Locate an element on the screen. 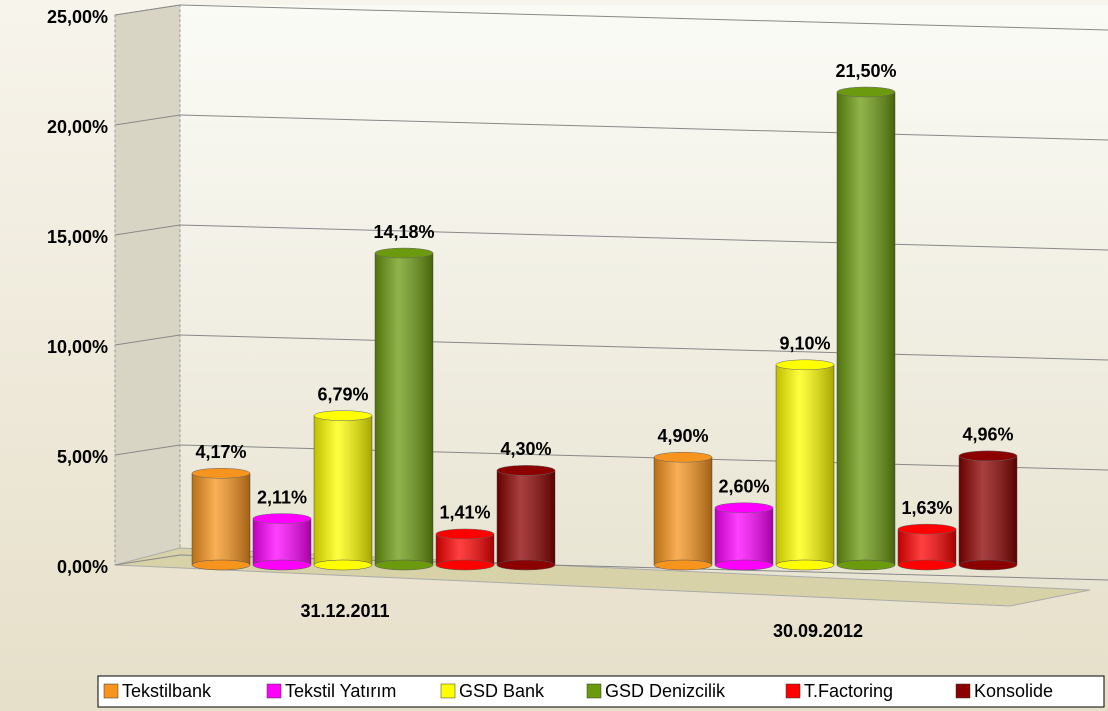 The width and height of the screenshot is (1108, 711). y-tick-label: 20,00% is located at coordinates (77, 127).